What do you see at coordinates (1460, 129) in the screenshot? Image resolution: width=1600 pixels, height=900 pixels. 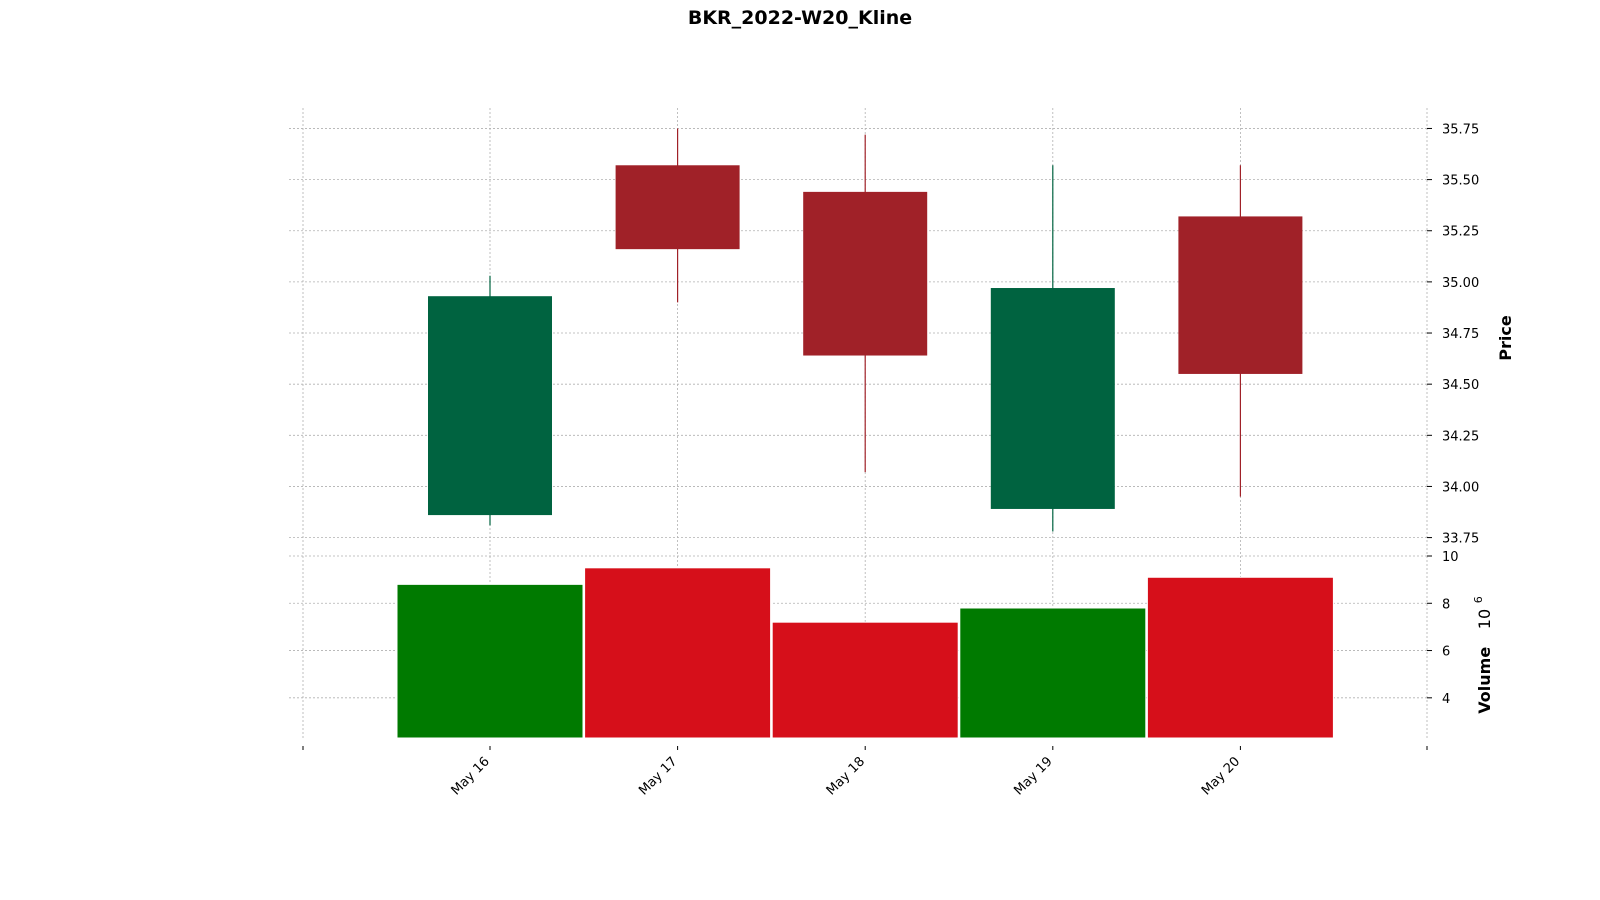 I see `price-tick-label: 35.75` at bounding box center [1460, 129].